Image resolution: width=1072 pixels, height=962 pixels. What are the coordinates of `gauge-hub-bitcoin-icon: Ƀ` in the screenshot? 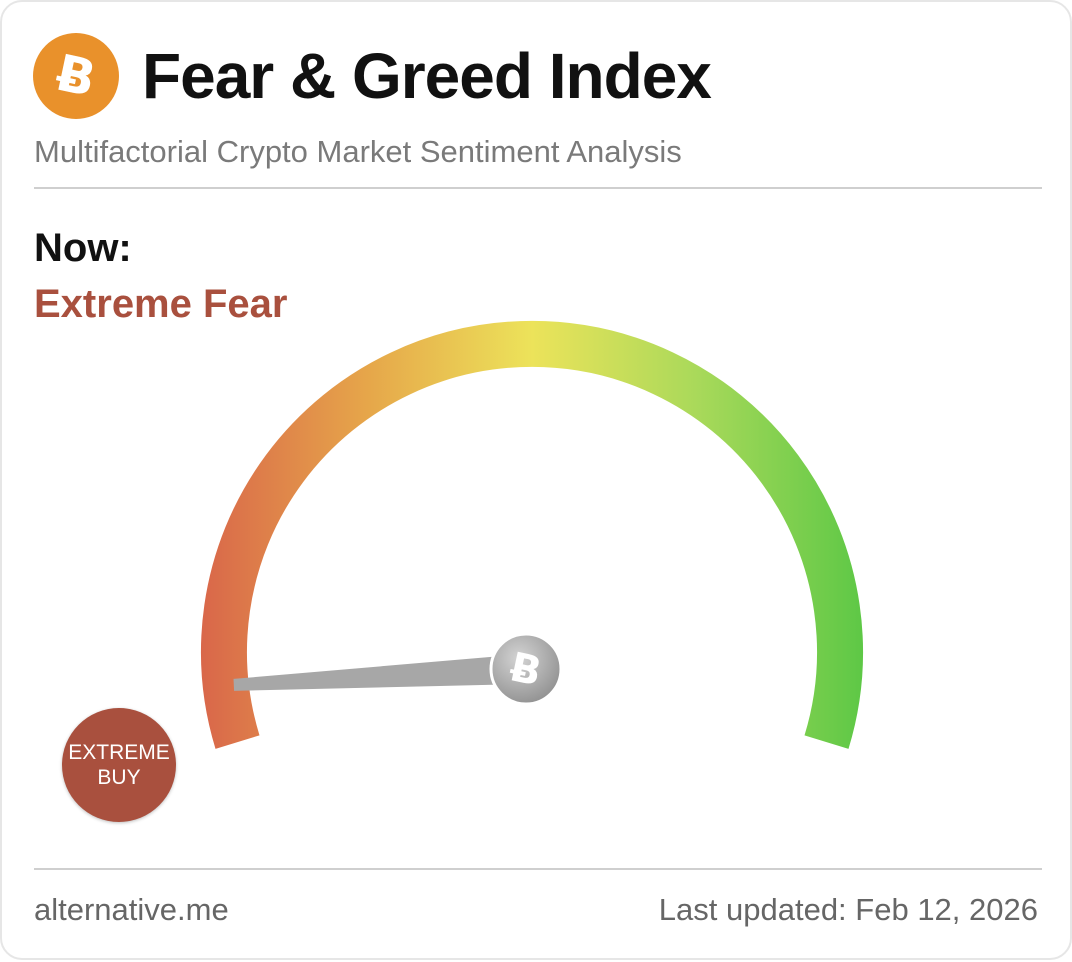 It's located at (526, 669).